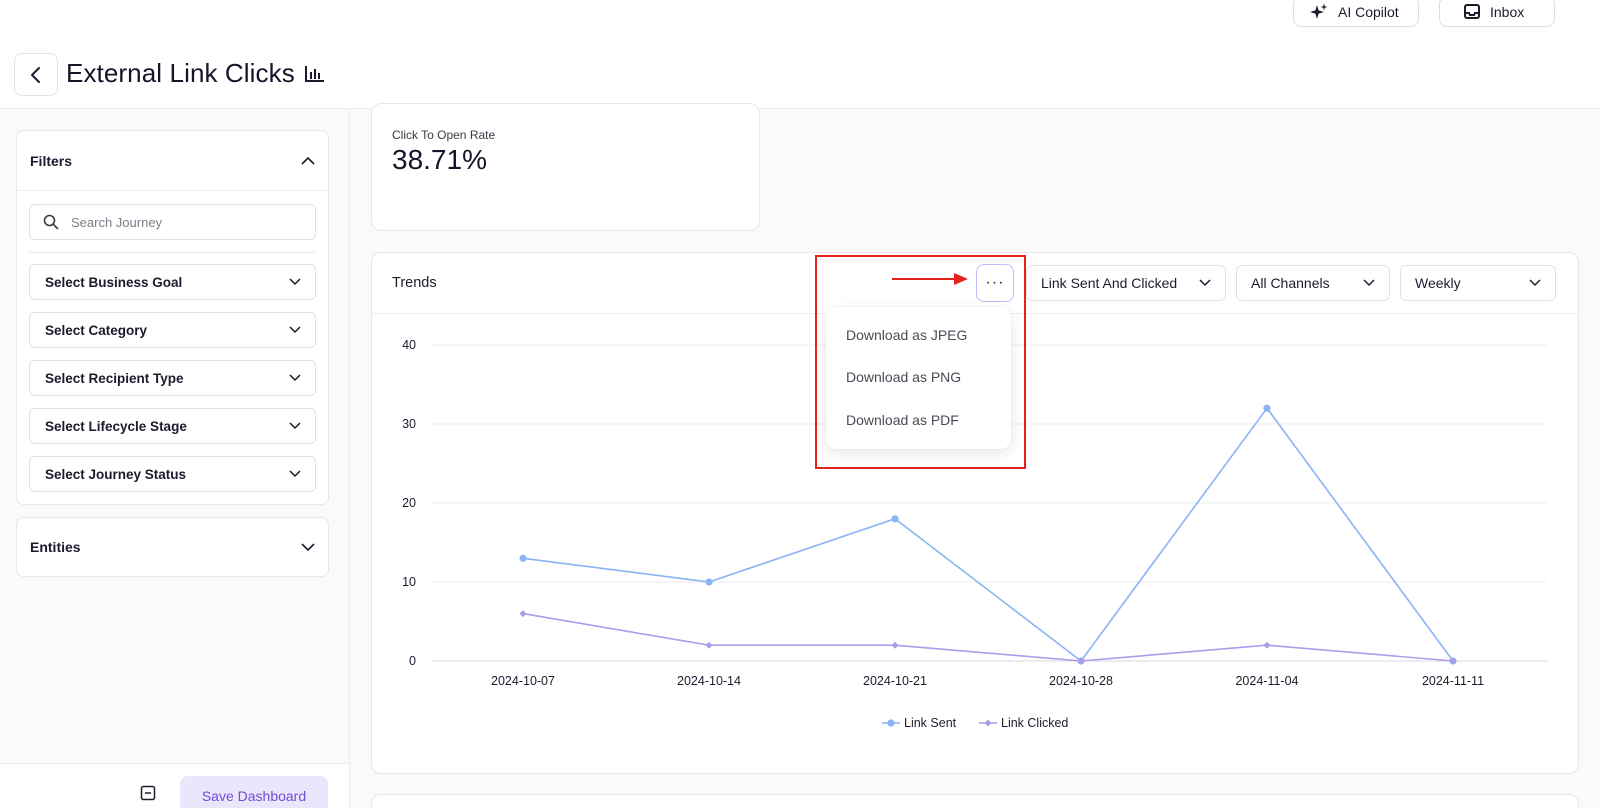 The width and height of the screenshot is (1600, 808). I want to click on select-label: Select Journey Status, so click(116, 474).